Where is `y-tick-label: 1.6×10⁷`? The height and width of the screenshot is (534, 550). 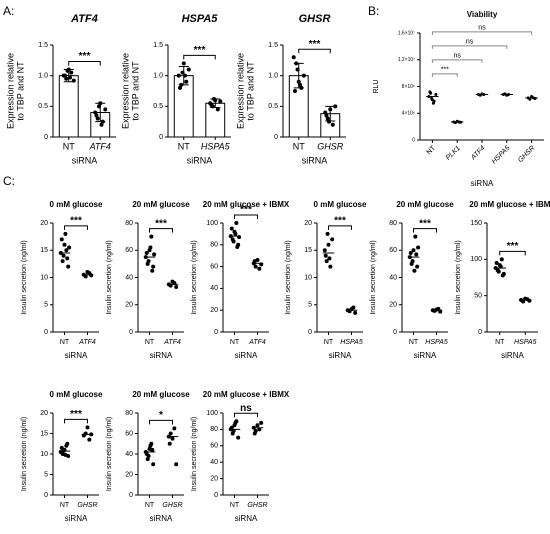 y-tick-label: 1.6×10⁷ is located at coordinates (406, 33).